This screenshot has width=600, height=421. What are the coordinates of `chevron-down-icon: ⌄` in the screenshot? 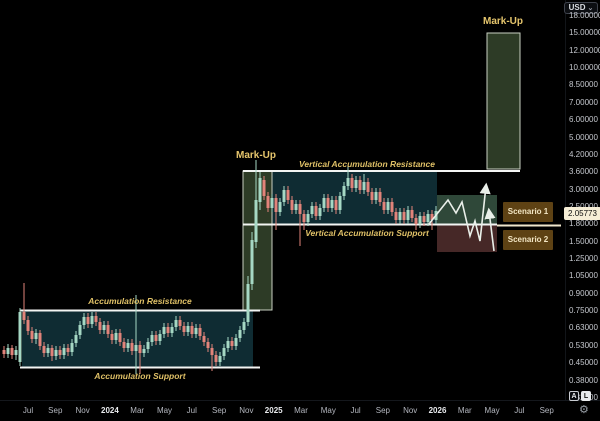 It's located at (590, 8).